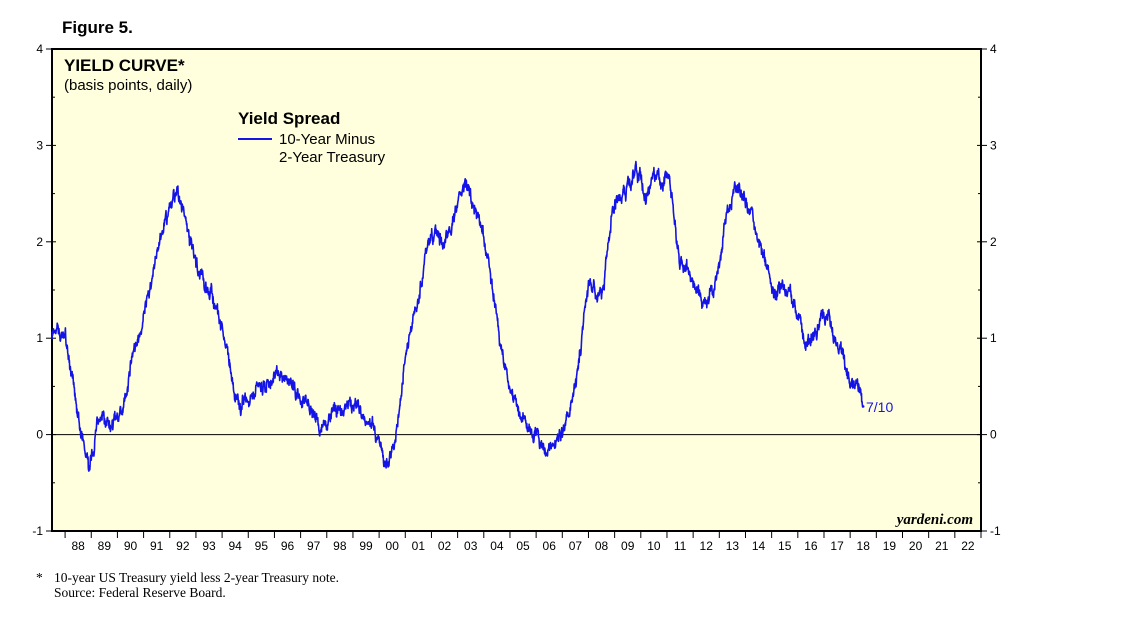  Describe the element at coordinates (497, 546) in the screenshot. I see `x-tick-label: 04` at that location.